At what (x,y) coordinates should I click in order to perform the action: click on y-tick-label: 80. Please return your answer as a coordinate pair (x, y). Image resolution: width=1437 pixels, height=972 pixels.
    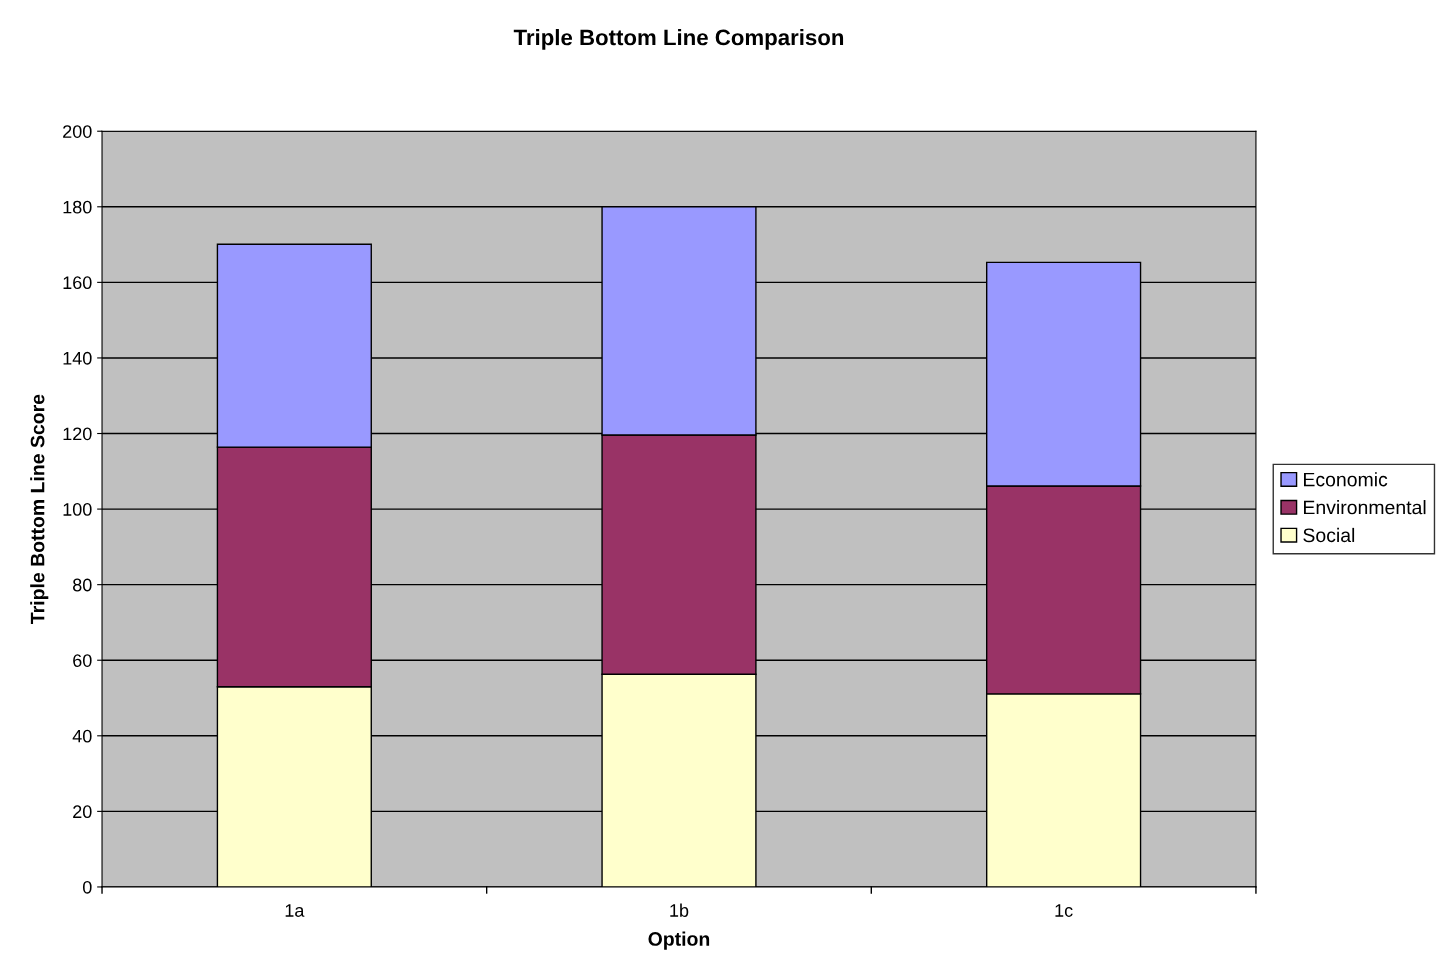
    Looking at the image, I should click on (82, 585).